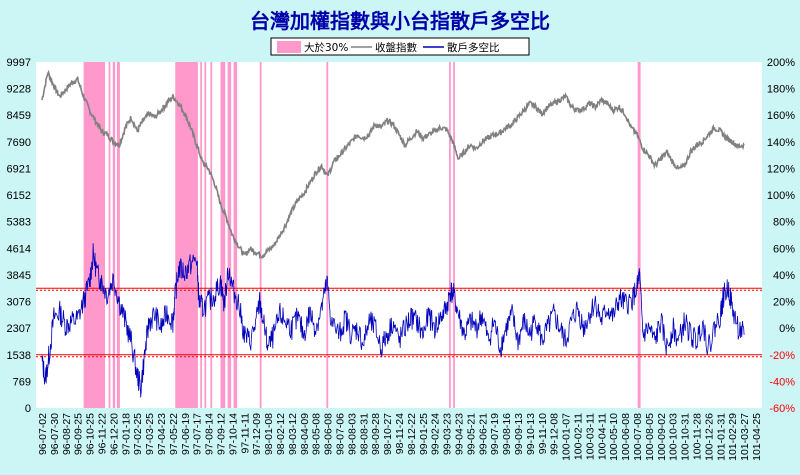 This screenshot has width=800, height=475. I want to click on legend: 大於30% 收盤指數 散戶多空比, so click(400, 46).